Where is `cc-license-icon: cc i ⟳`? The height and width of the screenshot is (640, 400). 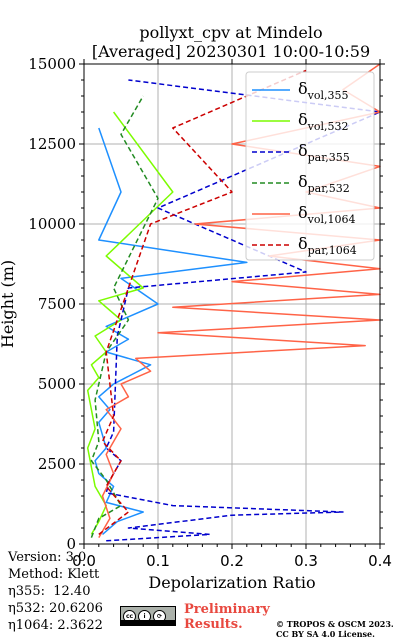
cc-license-icon: cc i ⟳ is located at coordinates (148, 616).